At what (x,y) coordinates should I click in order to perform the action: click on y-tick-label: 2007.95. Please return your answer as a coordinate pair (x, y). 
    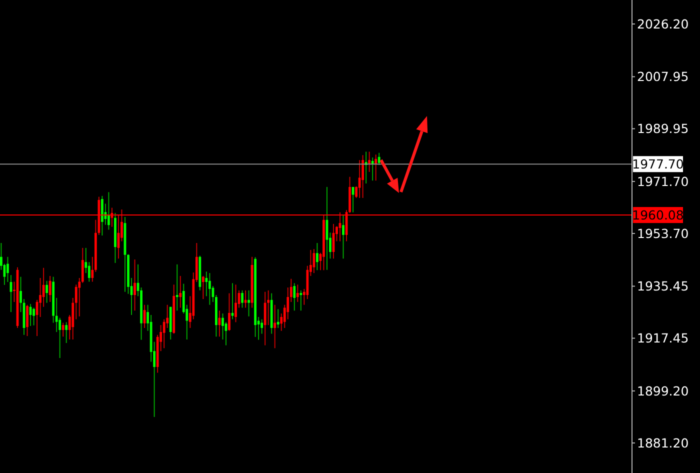
    Looking at the image, I should click on (663, 76).